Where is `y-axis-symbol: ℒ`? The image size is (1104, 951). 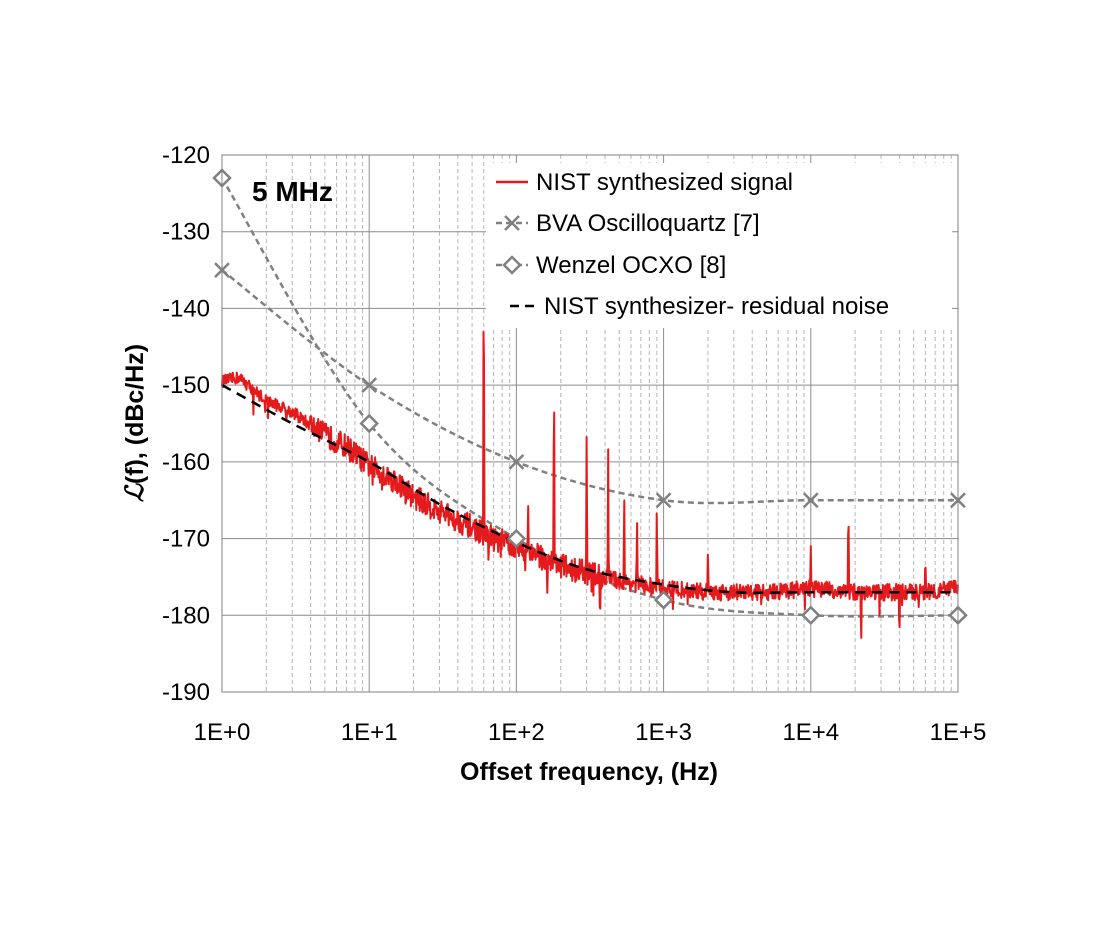 y-axis-symbol: ℒ is located at coordinates (134, 492).